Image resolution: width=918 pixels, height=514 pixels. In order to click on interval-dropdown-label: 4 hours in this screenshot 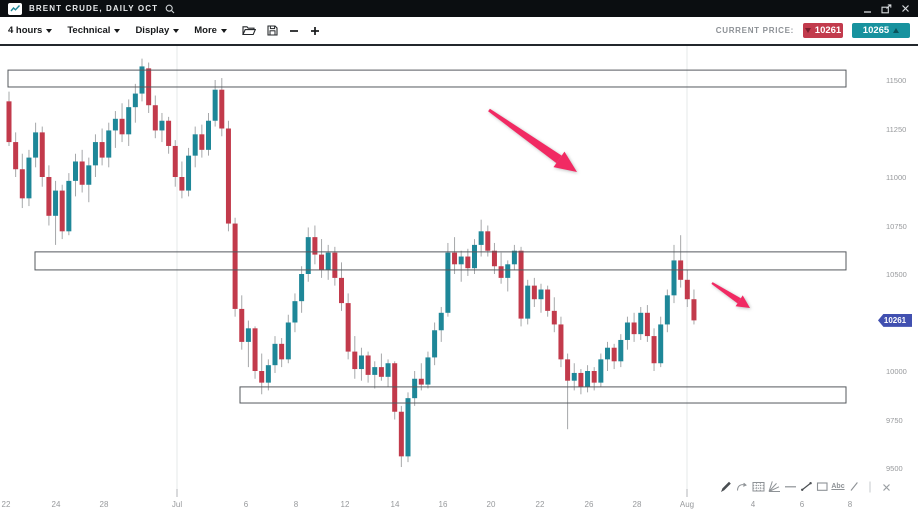, I will do `click(25, 30)`.